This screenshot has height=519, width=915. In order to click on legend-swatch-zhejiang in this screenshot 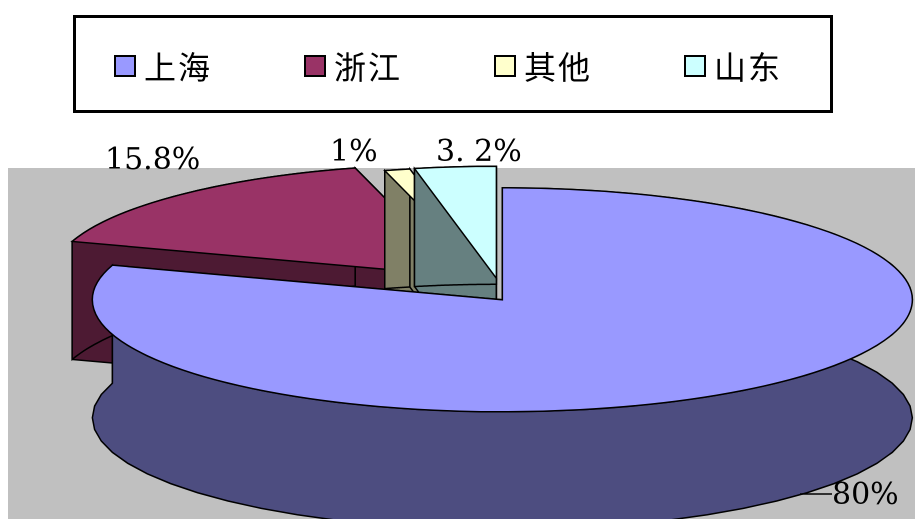, I will do `click(315, 66)`.